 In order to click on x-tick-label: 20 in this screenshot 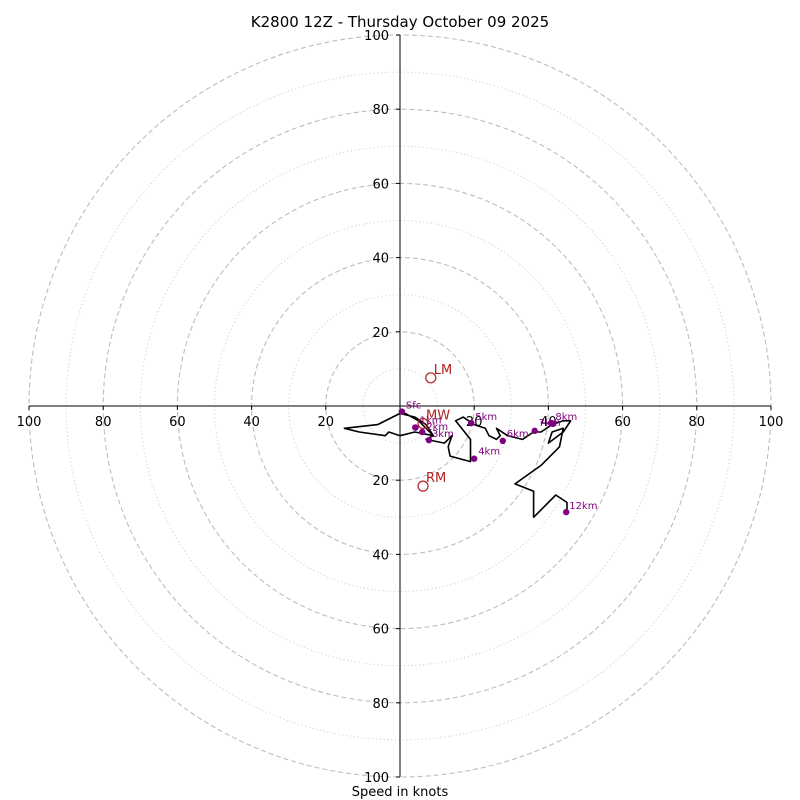, I will do `click(326, 422)`.